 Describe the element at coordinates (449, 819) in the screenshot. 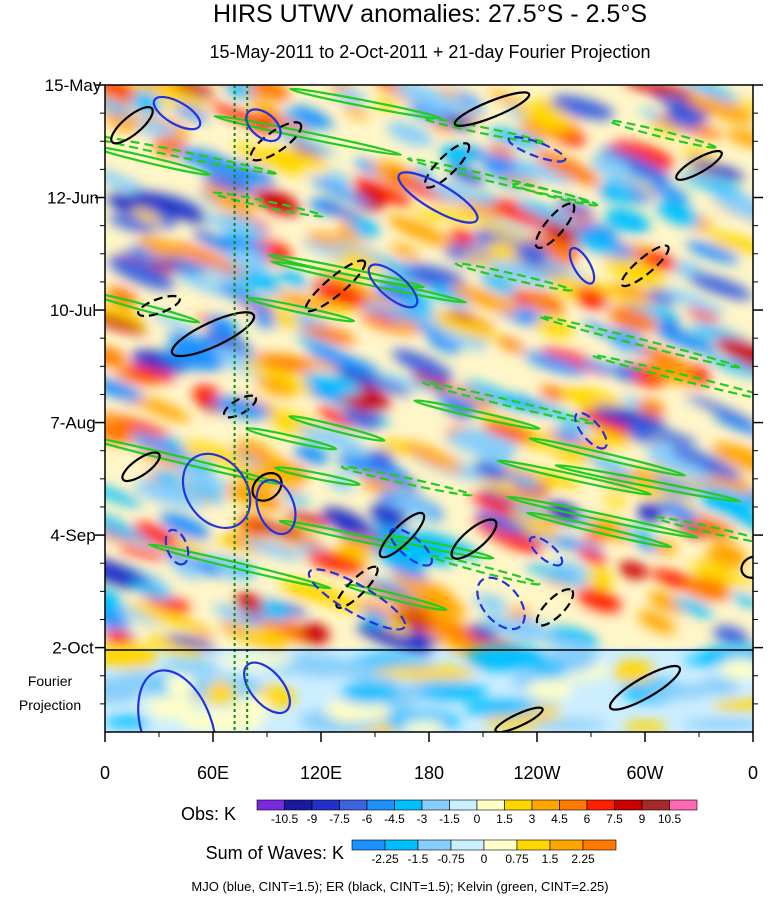

I see `colorbar-level-label: -1.5` at that location.